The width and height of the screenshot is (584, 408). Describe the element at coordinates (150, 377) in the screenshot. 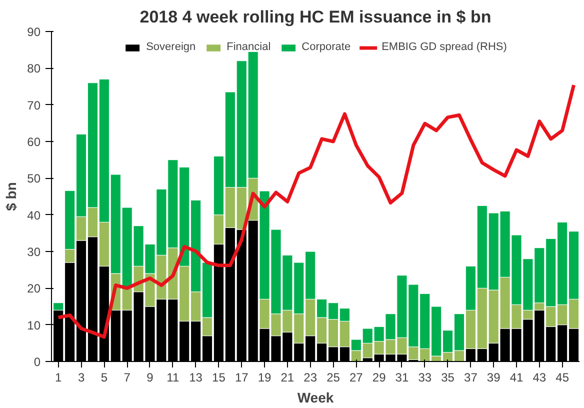

I see `x-tick-label: 9` at that location.